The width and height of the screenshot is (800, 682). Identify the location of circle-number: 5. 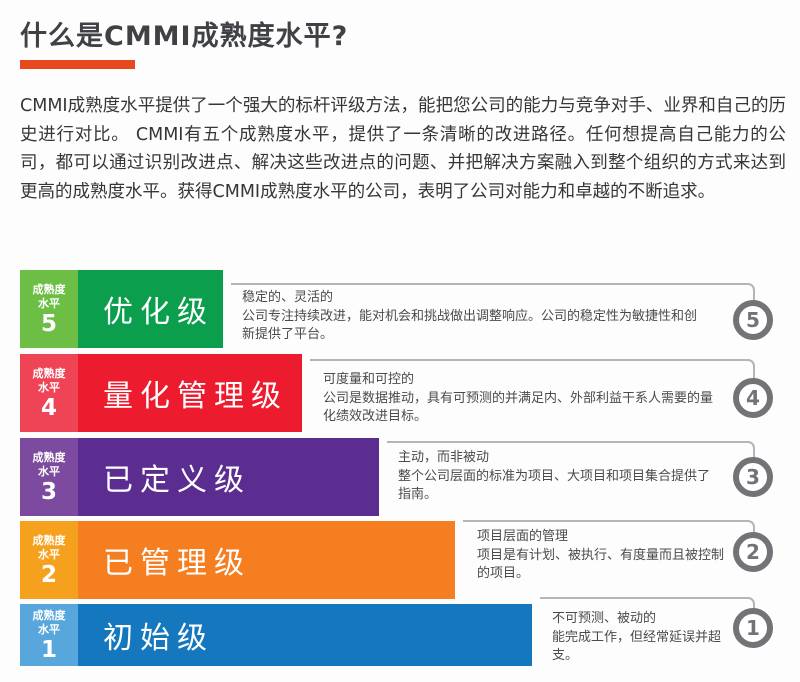
(753, 320).